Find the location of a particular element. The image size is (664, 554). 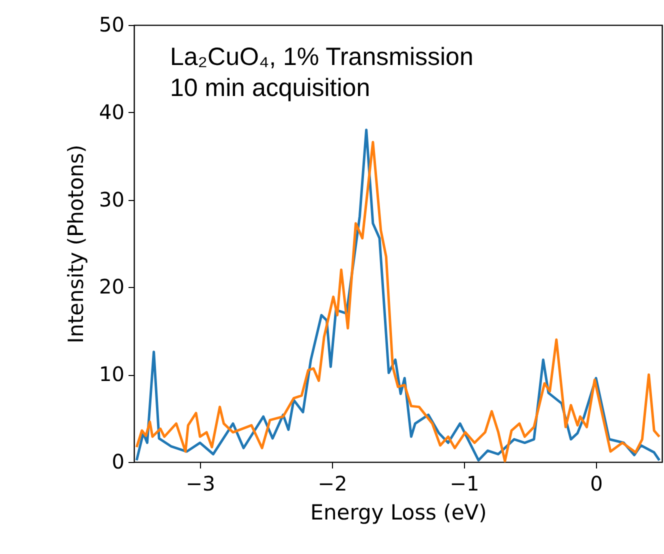

x-axis-title: Energy Loss (eV) is located at coordinates (398, 512).